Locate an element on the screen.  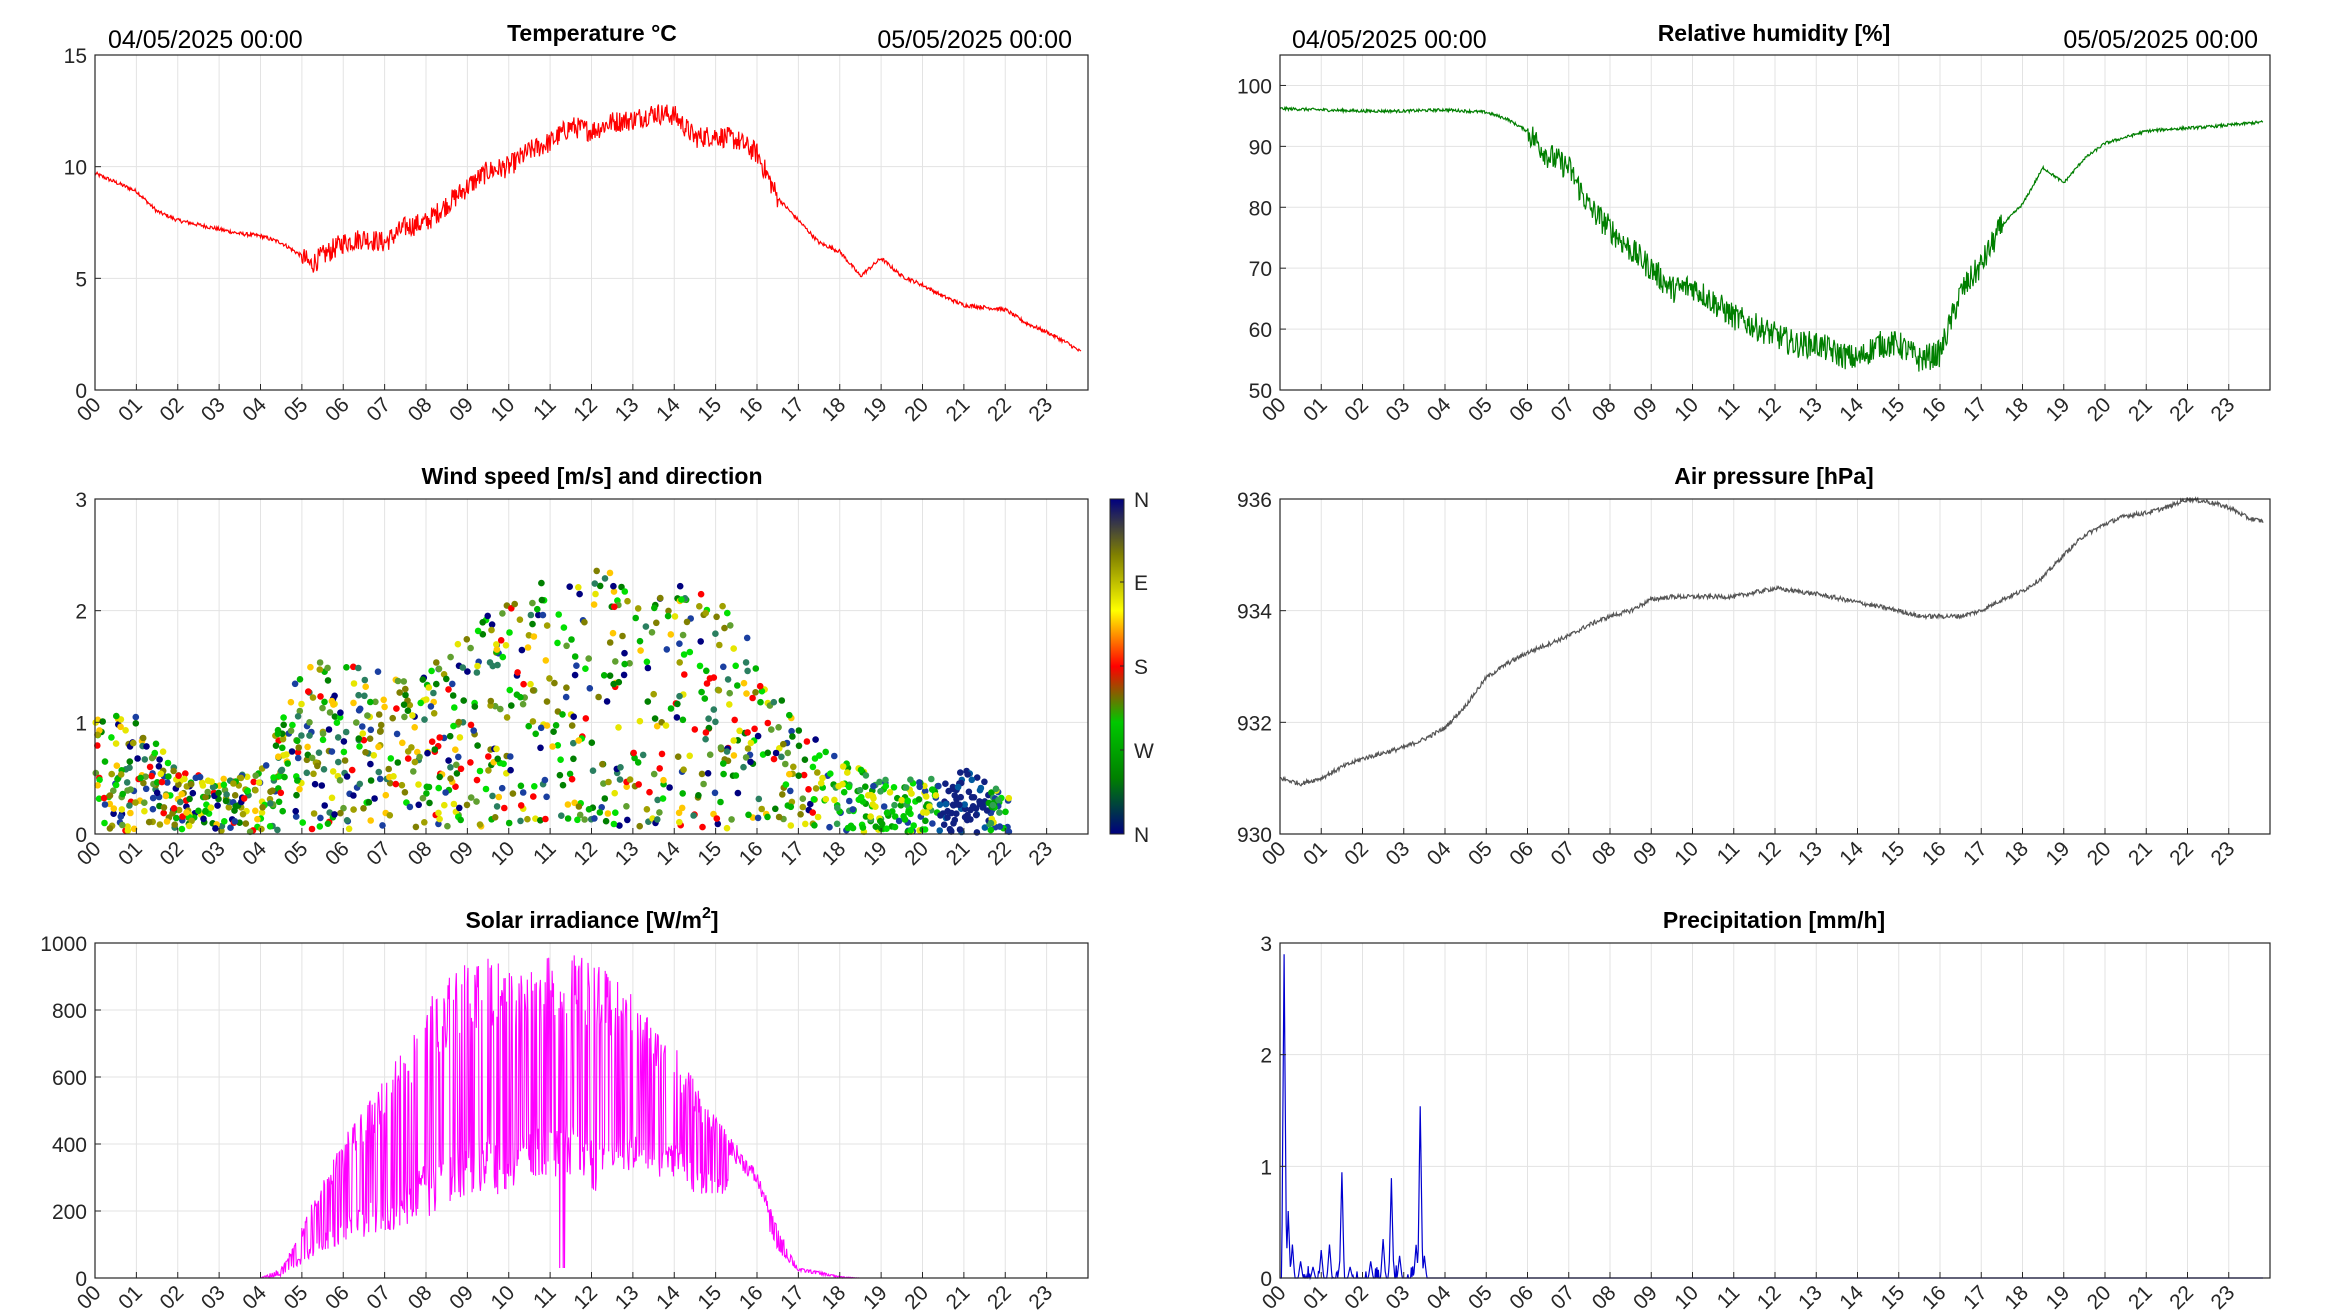
pressure-xtick-label: 14 is located at coordinates (1851, 853).